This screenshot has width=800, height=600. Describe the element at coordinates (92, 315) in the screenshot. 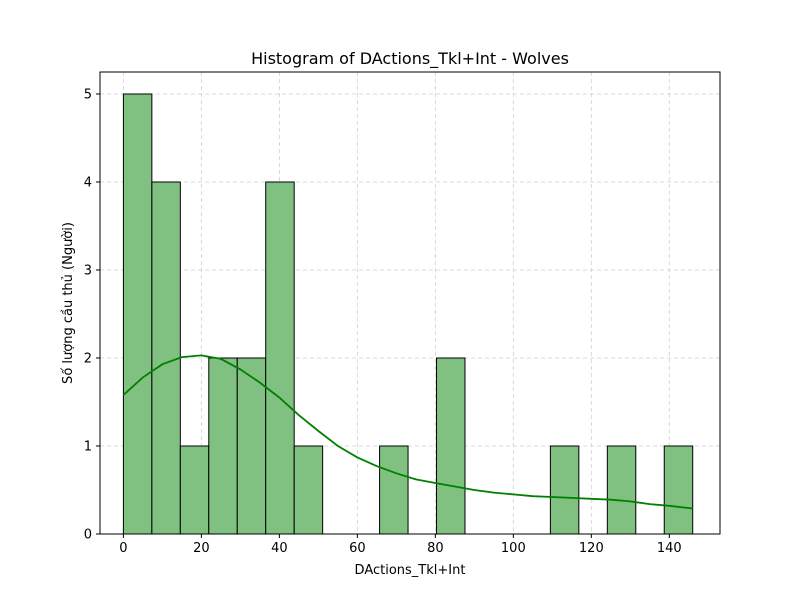

I see `y-axis-ticks: 0 1 2 3 4 5` at that location.